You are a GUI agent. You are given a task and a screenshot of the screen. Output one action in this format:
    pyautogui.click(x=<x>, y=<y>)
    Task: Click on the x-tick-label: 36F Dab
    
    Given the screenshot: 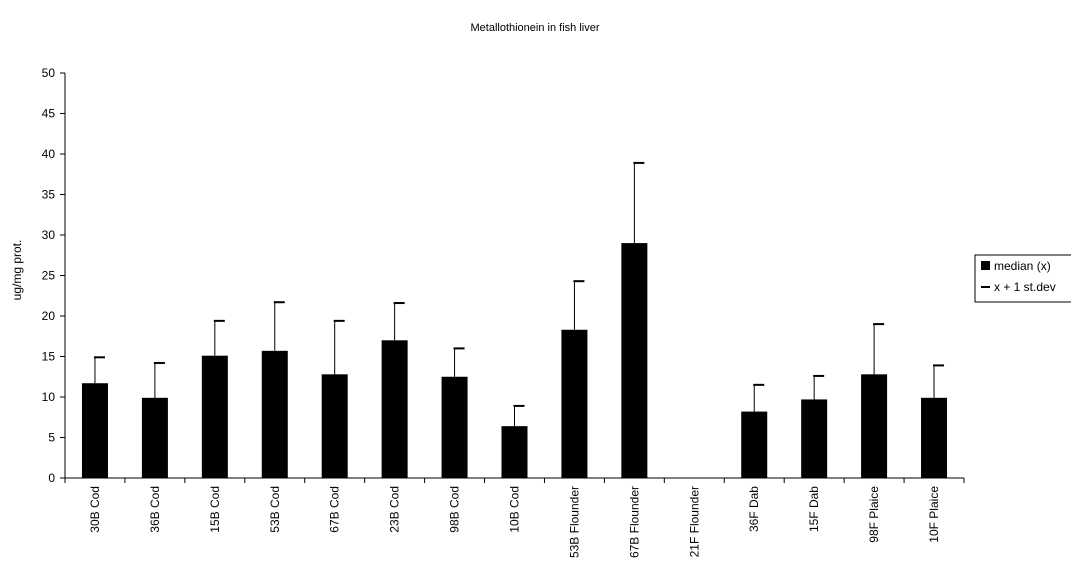 What is the action you would take?
    pyautogui.click(x=754, y=509)
    